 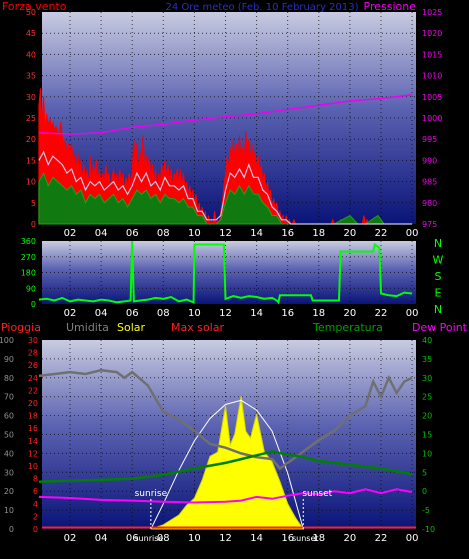 What do you see at coordinates (412, 538) in the screenshot?
I see `rain-x-tick-label: 00` at bounding box center [412, 538].